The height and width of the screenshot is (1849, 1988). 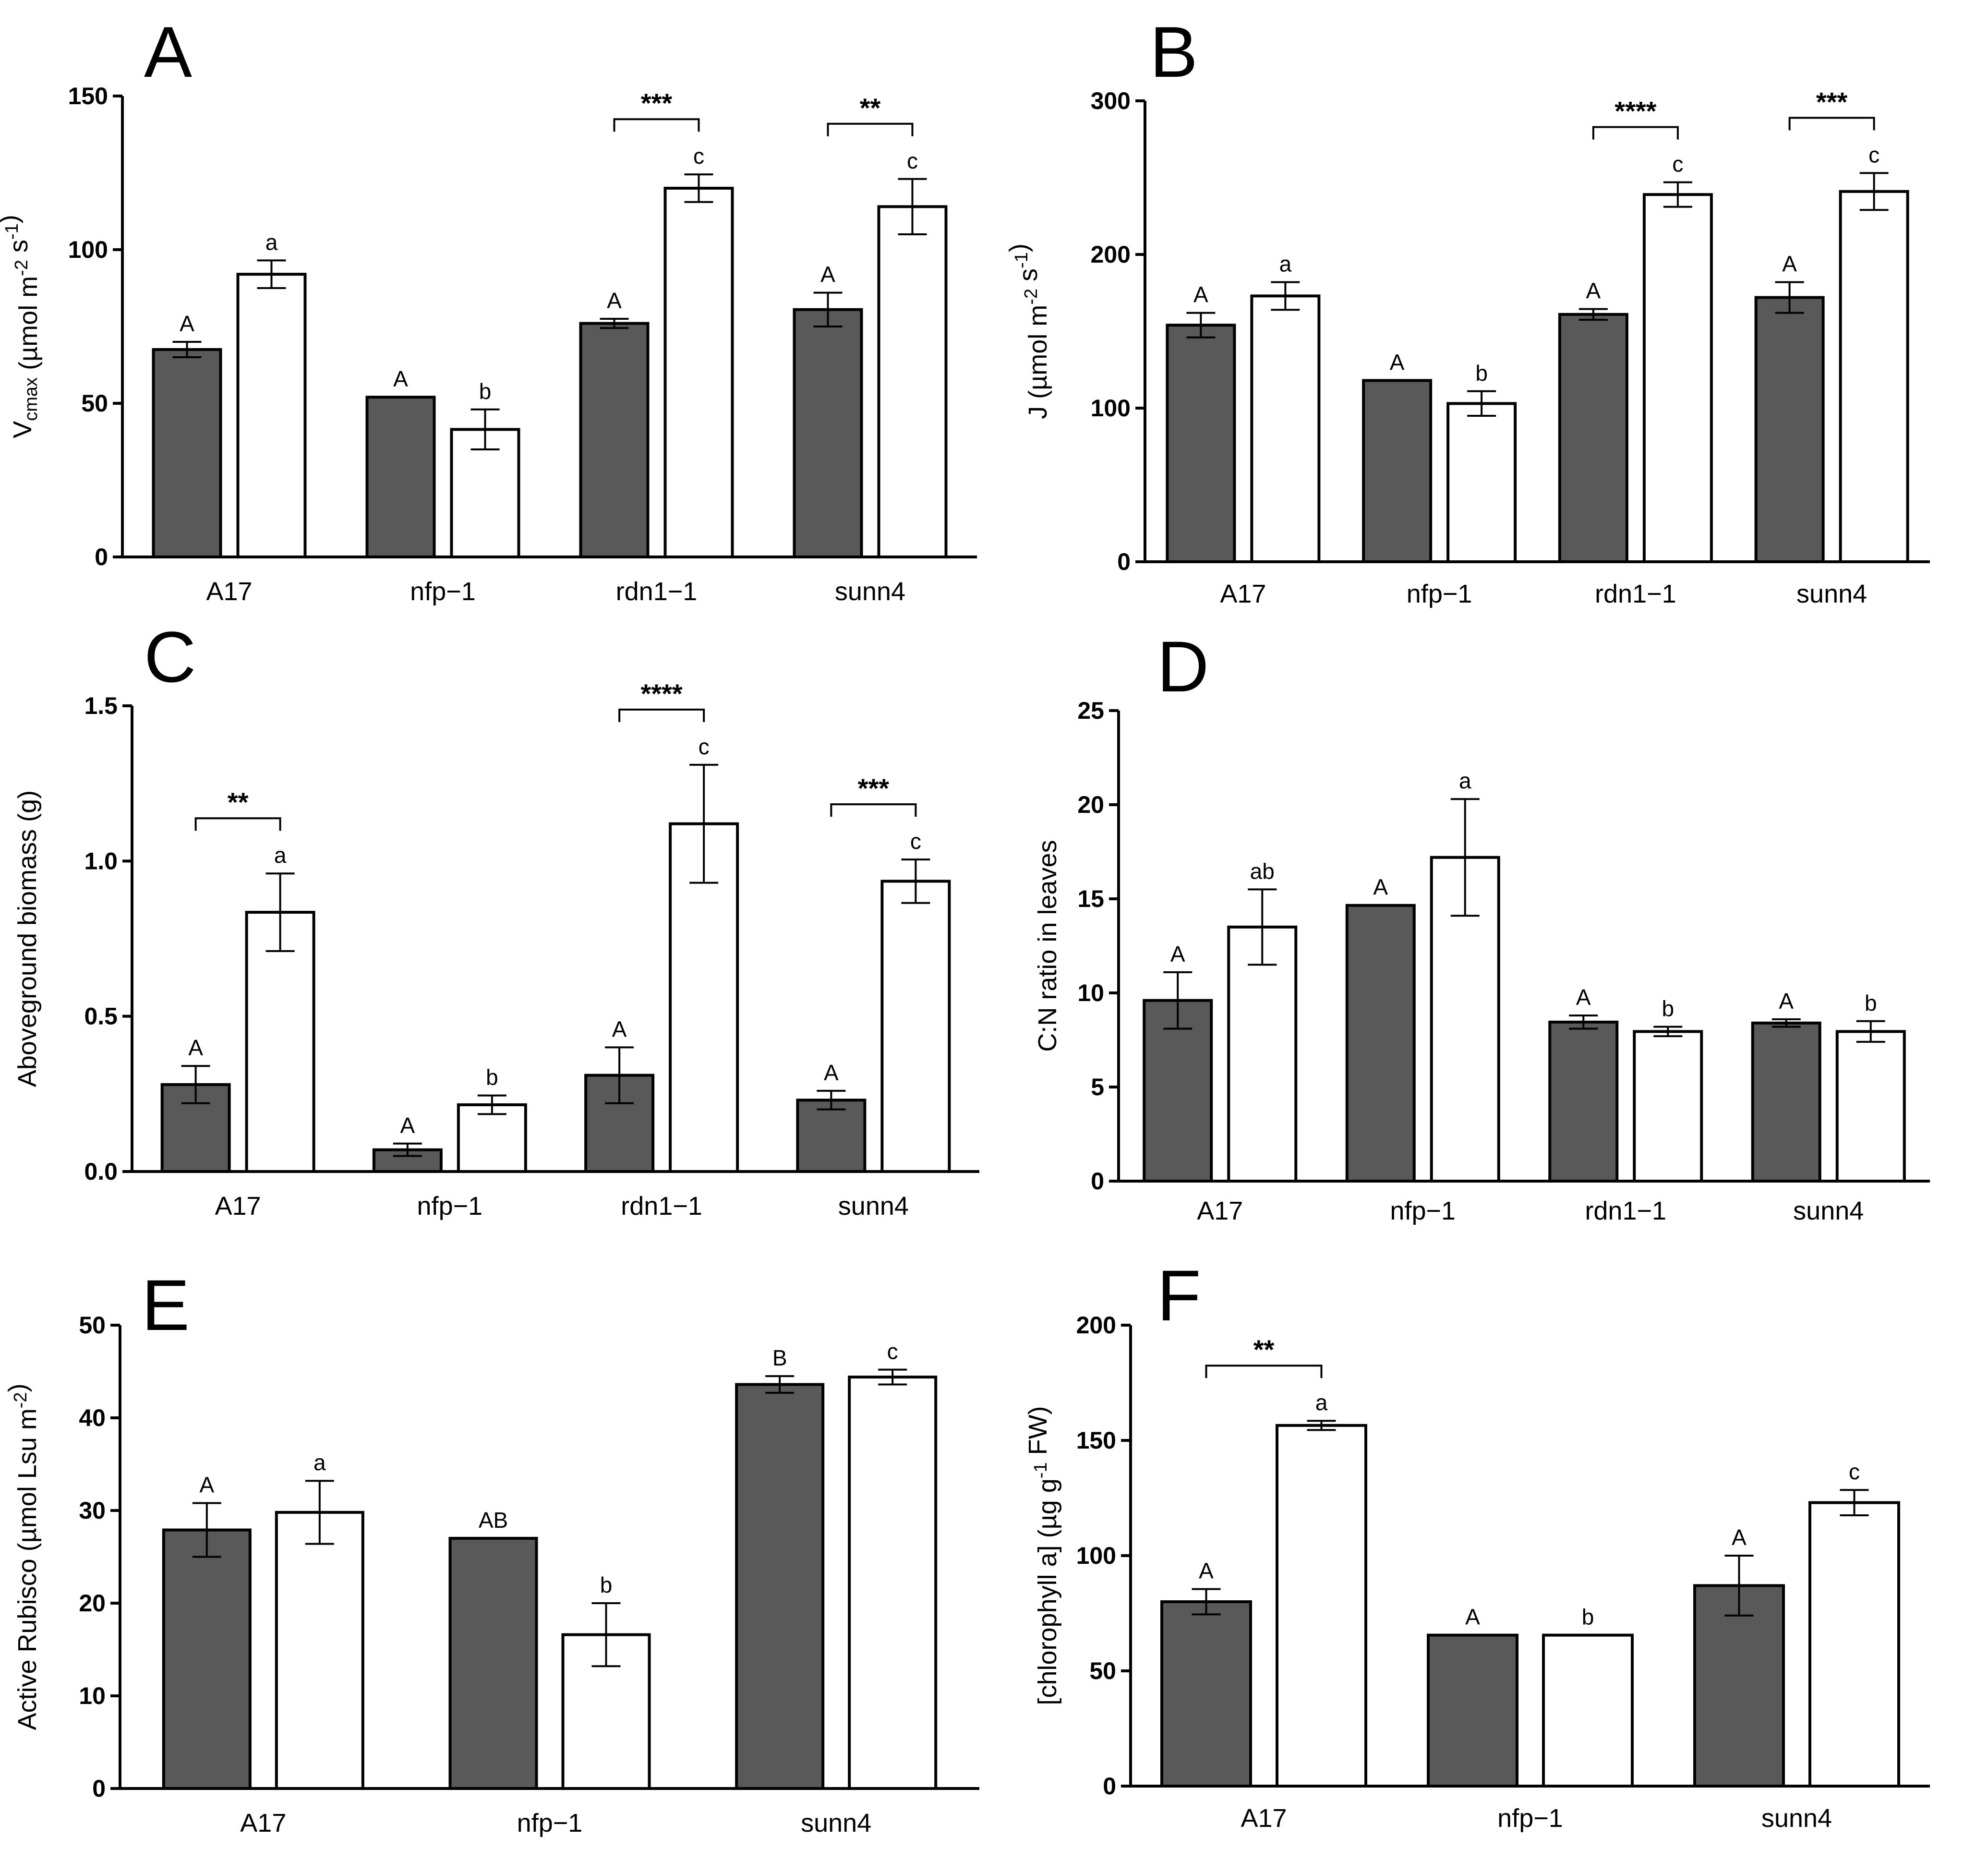 I want to click on y-tick-label: 25, so click(x=1090, y=710).